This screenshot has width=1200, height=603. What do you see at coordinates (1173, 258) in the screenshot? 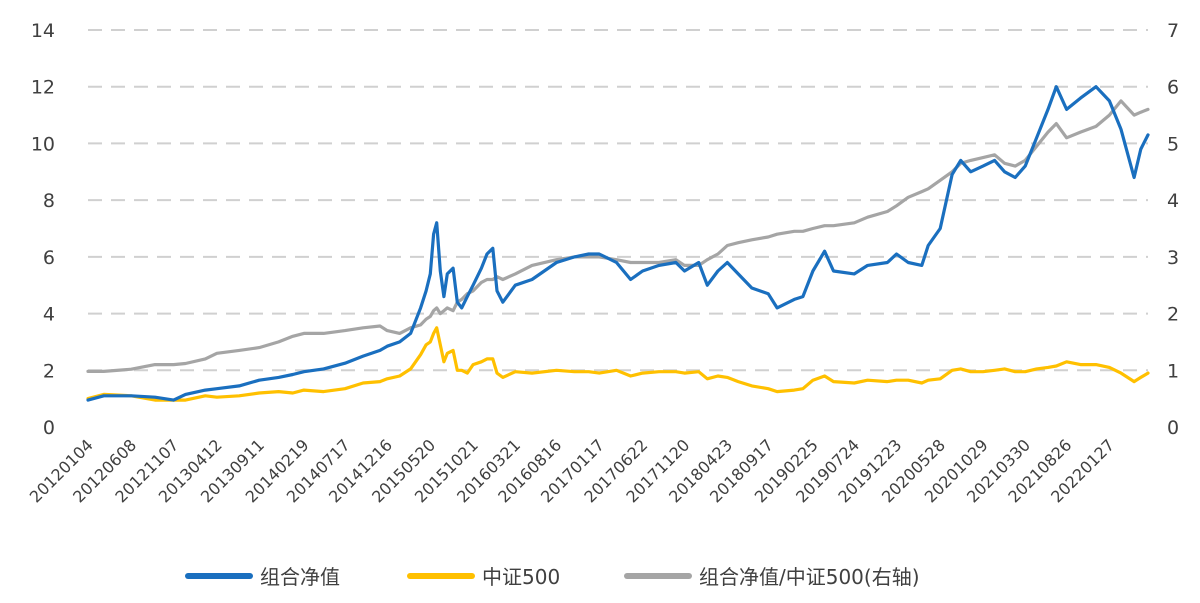
I see `y-right-tick-label: 3` at bounding box center [1173, 258].